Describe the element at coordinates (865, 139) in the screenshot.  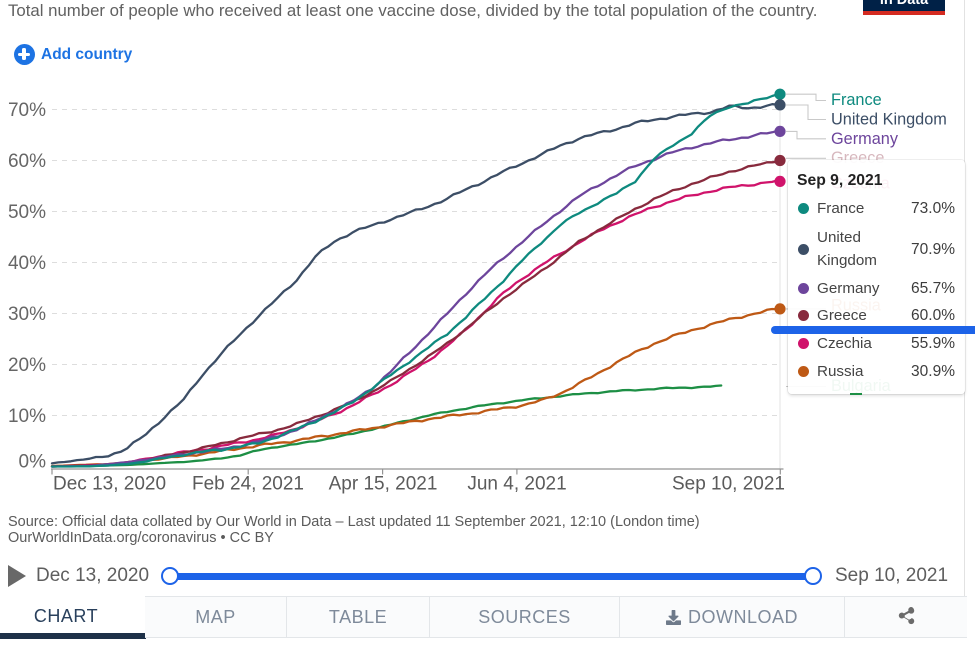
I see `svg-text: Germany` at that location.